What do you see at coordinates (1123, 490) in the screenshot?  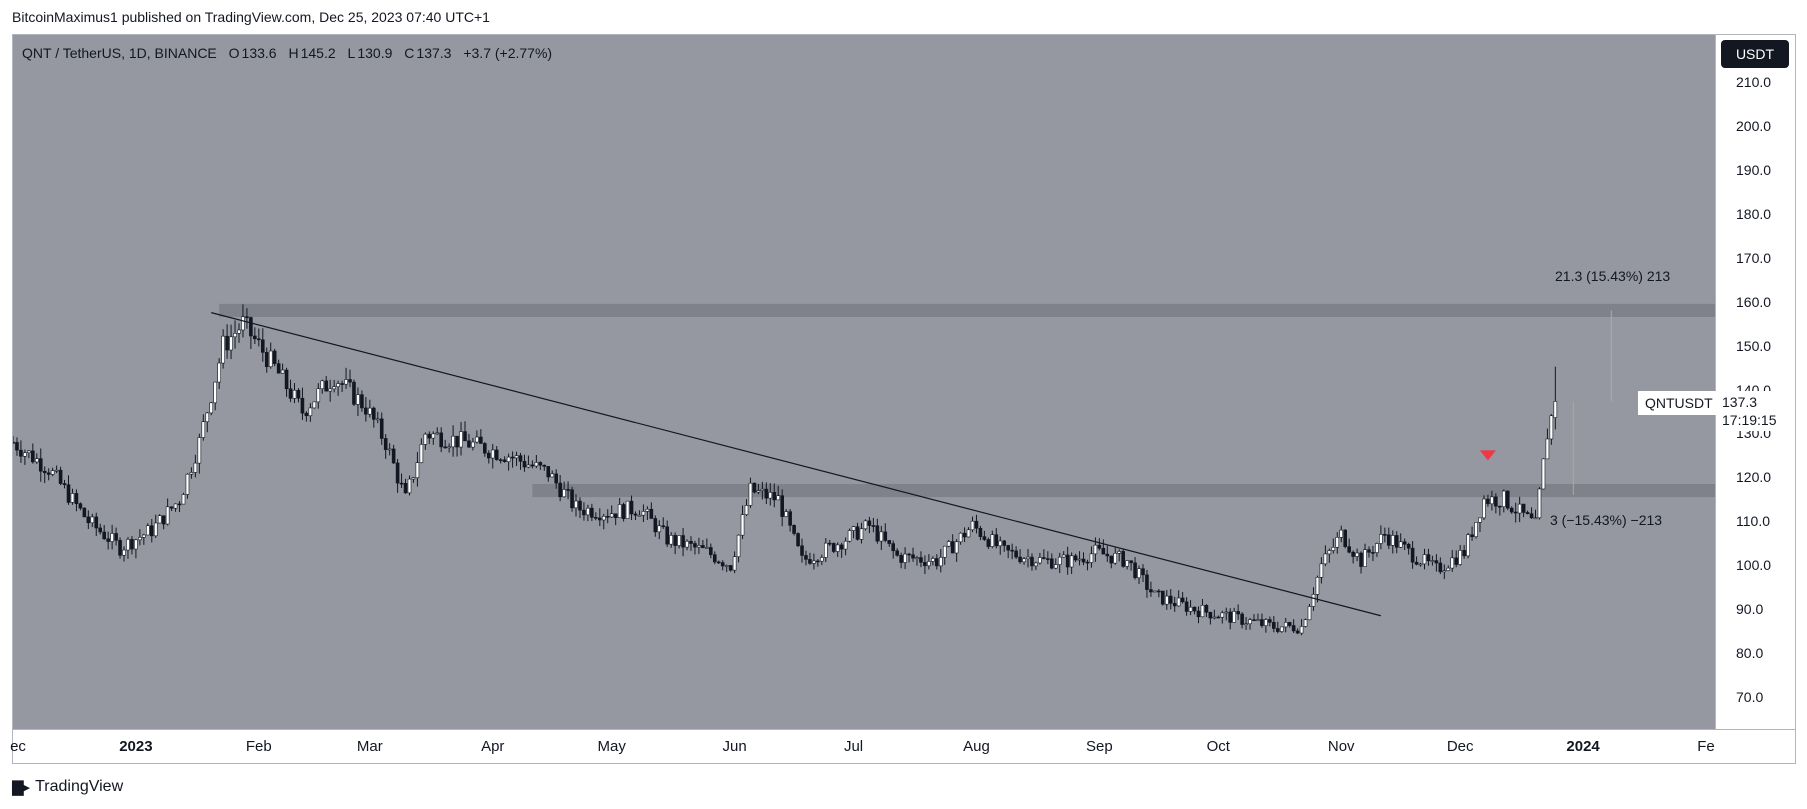 I see `resistance-zone` at bounding box center [1123, 490].